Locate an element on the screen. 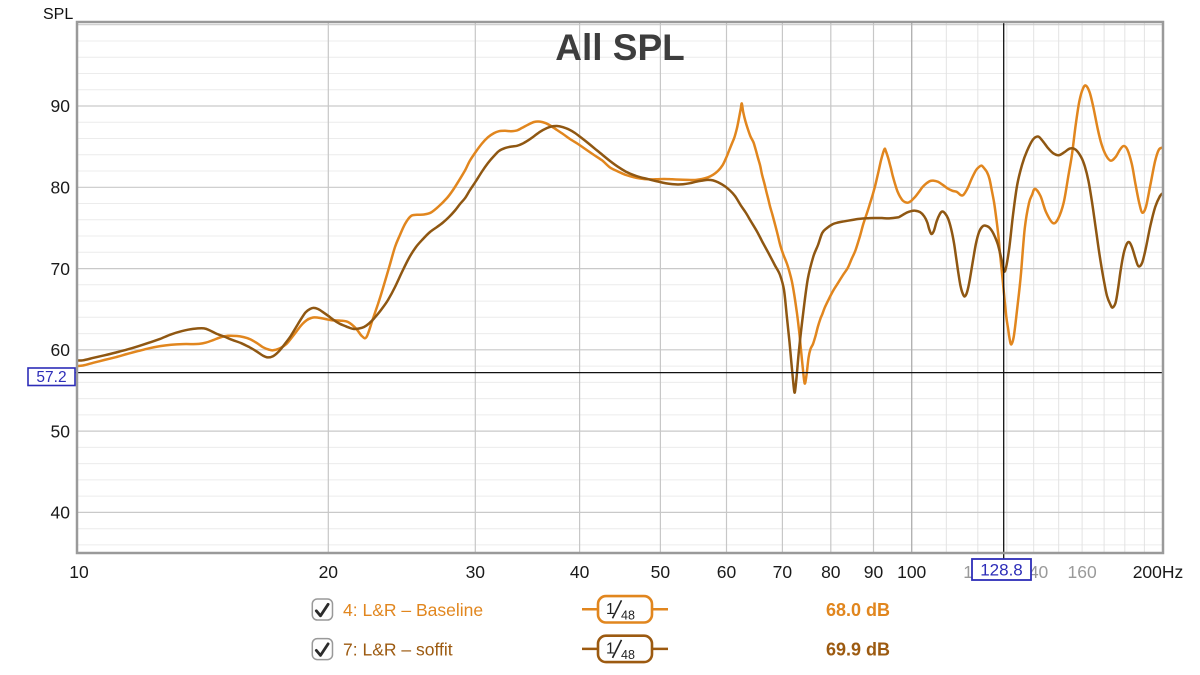 This screenshot has width=1200, height=675. svg-text: All SPL is located at coordinates (620, 47).